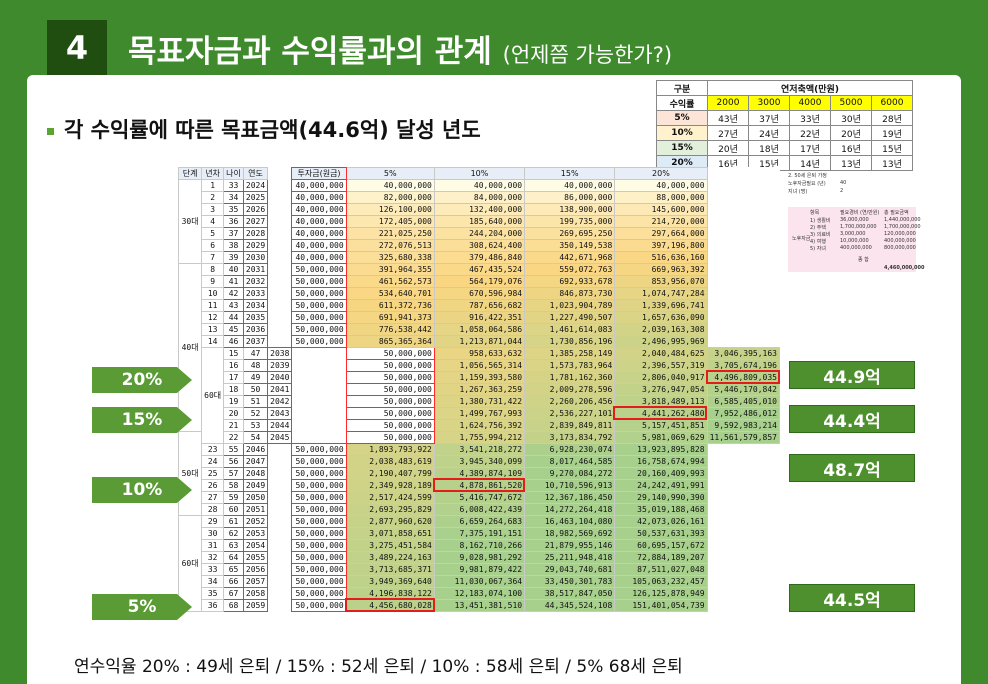 This screenshot has width=988, height=684. Describe the element at coordinates (233, 425) in the screenshot. I see `year-index-cell: 21` at that location.